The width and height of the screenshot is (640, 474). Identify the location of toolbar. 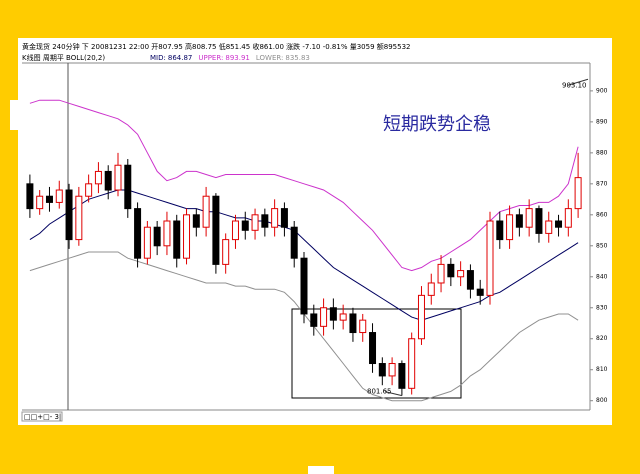
(42, 416).